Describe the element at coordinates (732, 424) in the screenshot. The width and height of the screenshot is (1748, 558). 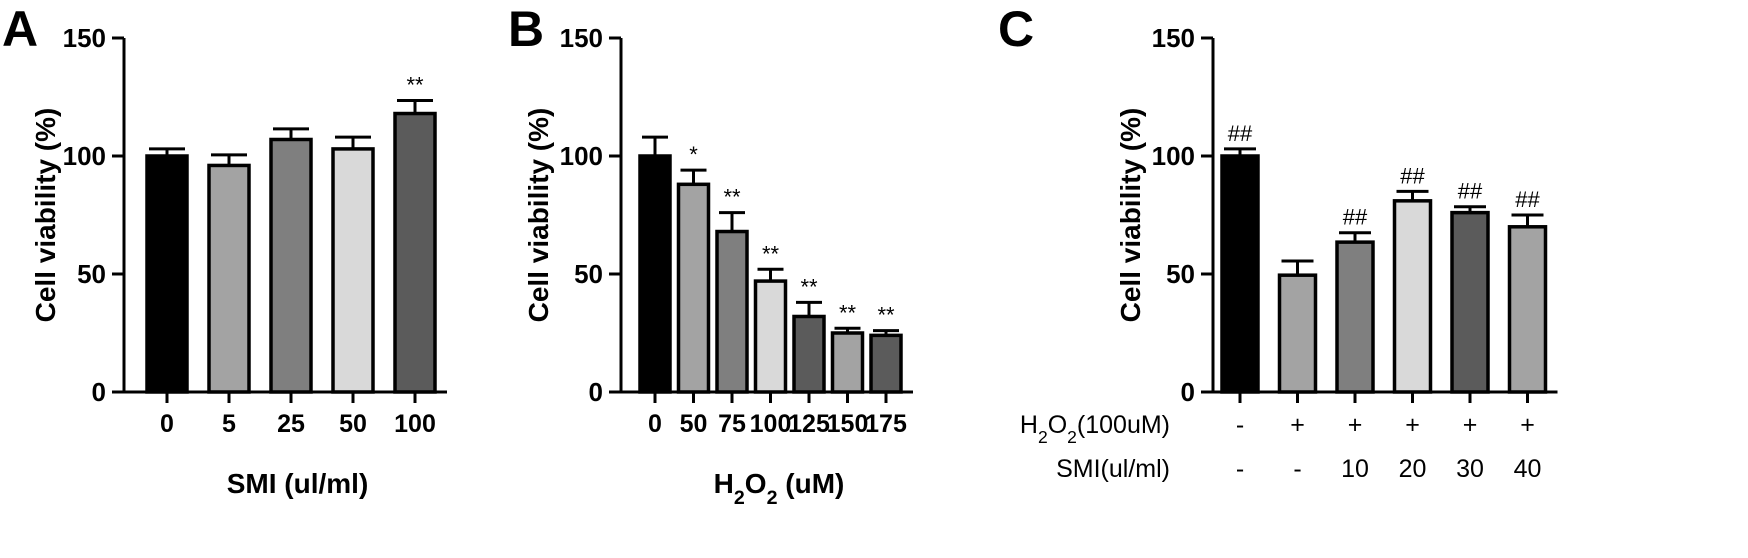
I see `x-tick-label: 75` at that location.